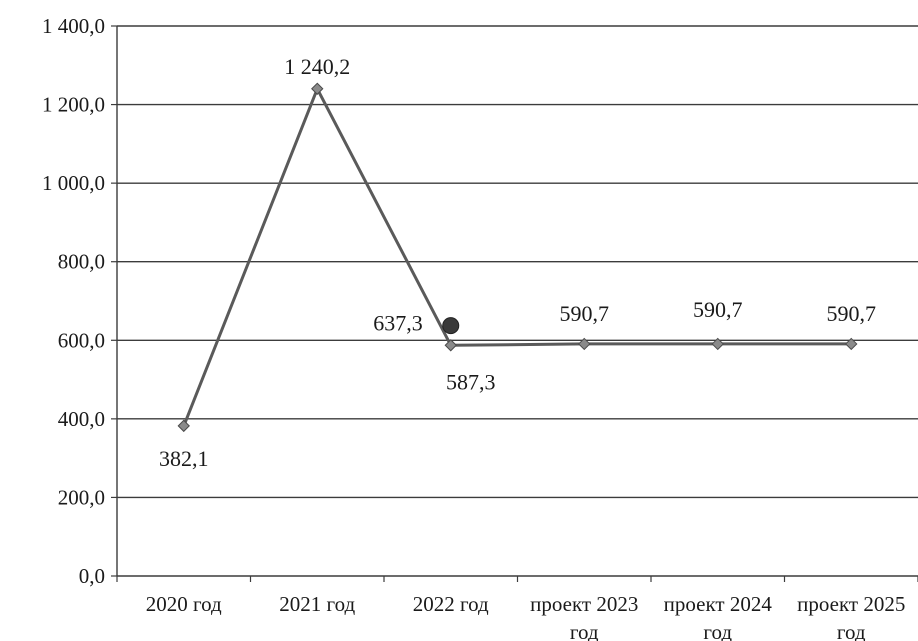 Image resolution: width=918 pixels, height=641 pixels. What do you see at coordinates (718, 604) in the screenshot?
I see `x-tick-label: проект 2024` at bounding box center [718, 604].